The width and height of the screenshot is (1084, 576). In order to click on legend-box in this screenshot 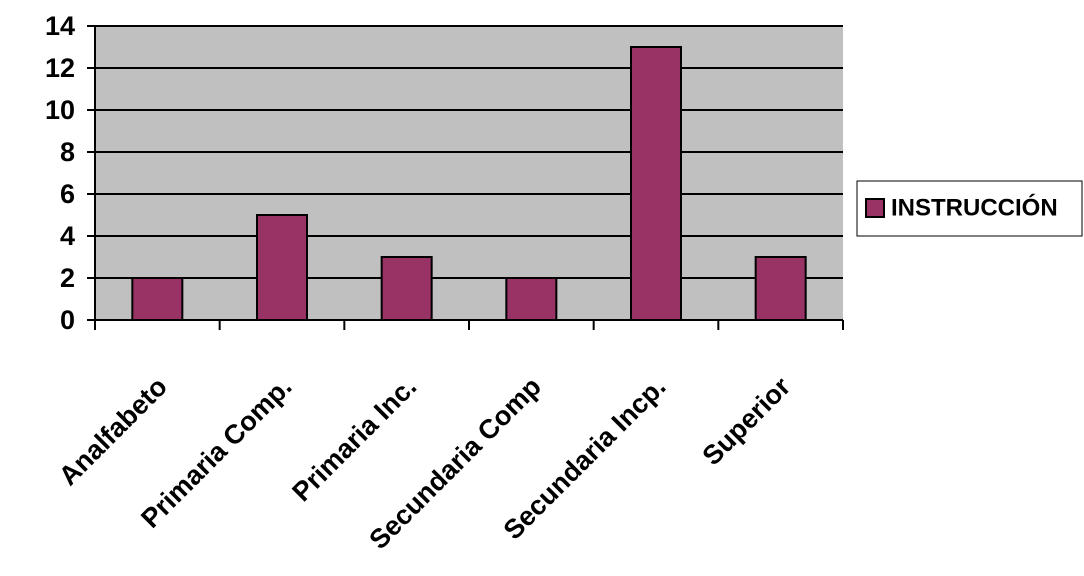, I will do `click(969, 208)`.